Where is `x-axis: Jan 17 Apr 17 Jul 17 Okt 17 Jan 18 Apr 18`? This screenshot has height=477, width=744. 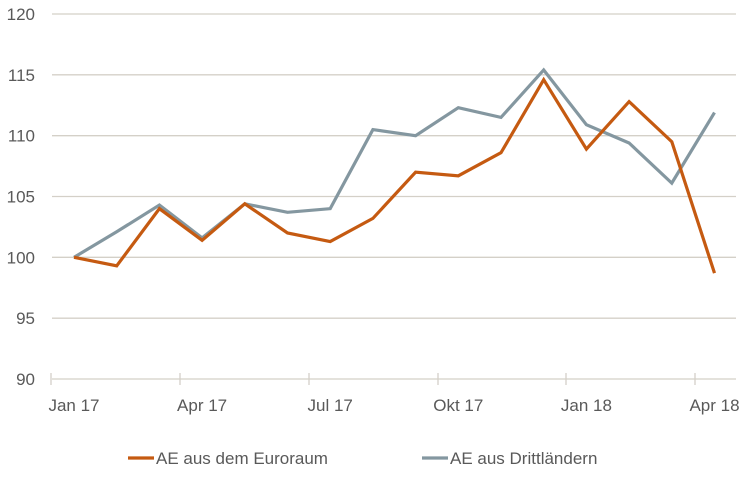 x-axis: Jan 17 Apr 17 Jul 17 Okt 17 Jan 18 Apr 18 is located at coordinates (394, 394).